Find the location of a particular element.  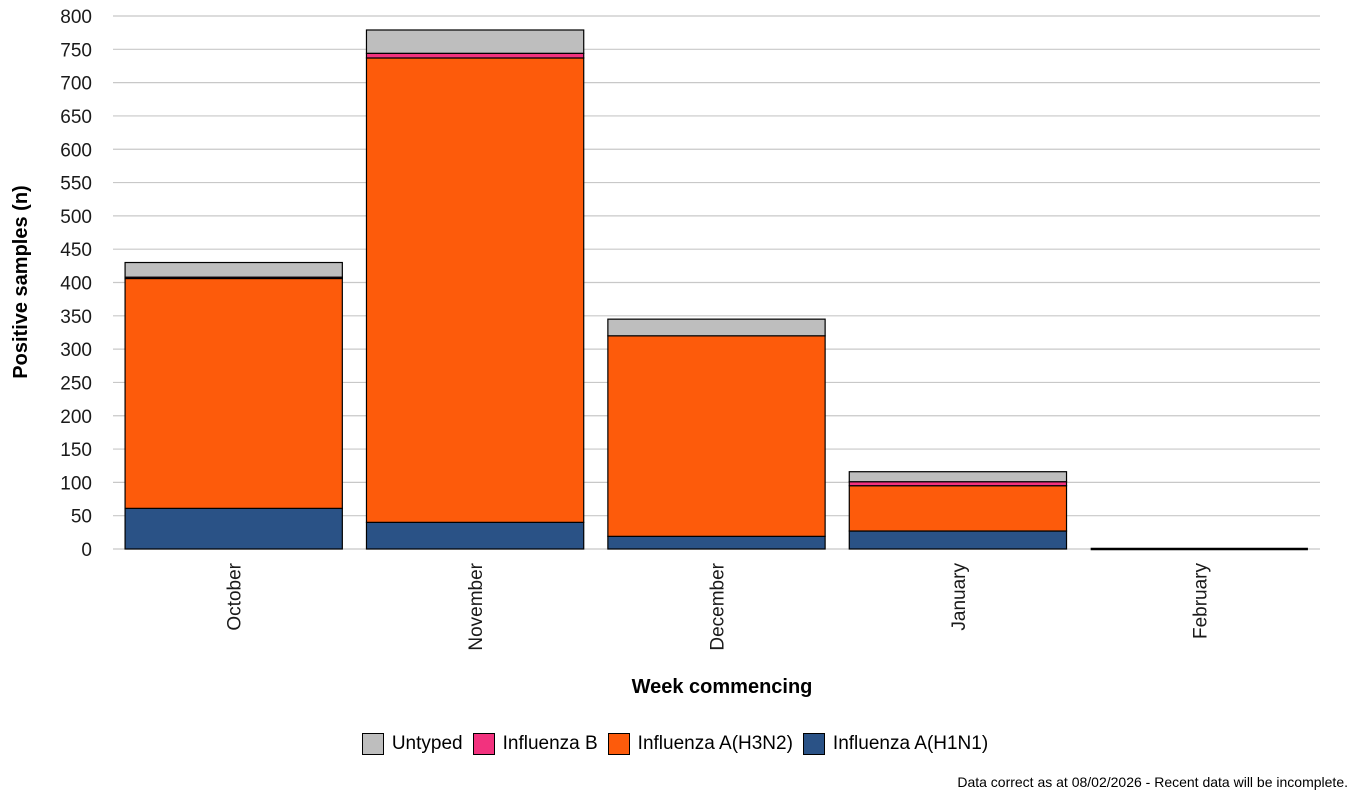

x-tick-label: December is located at coordinates (718, 606).